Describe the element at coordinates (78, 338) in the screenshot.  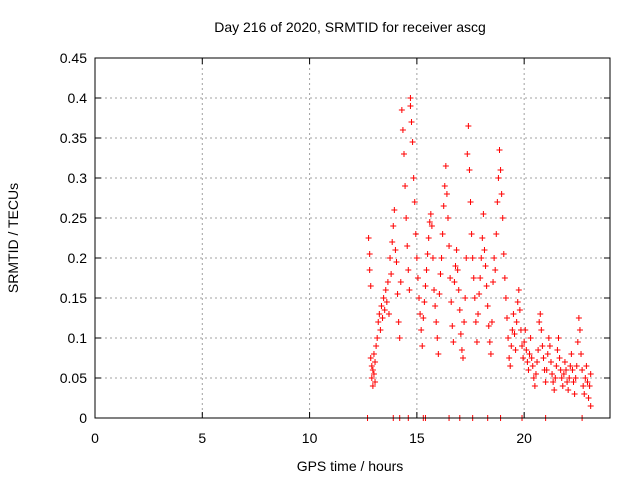
I see `y-tick-label: 0.1` at that location.